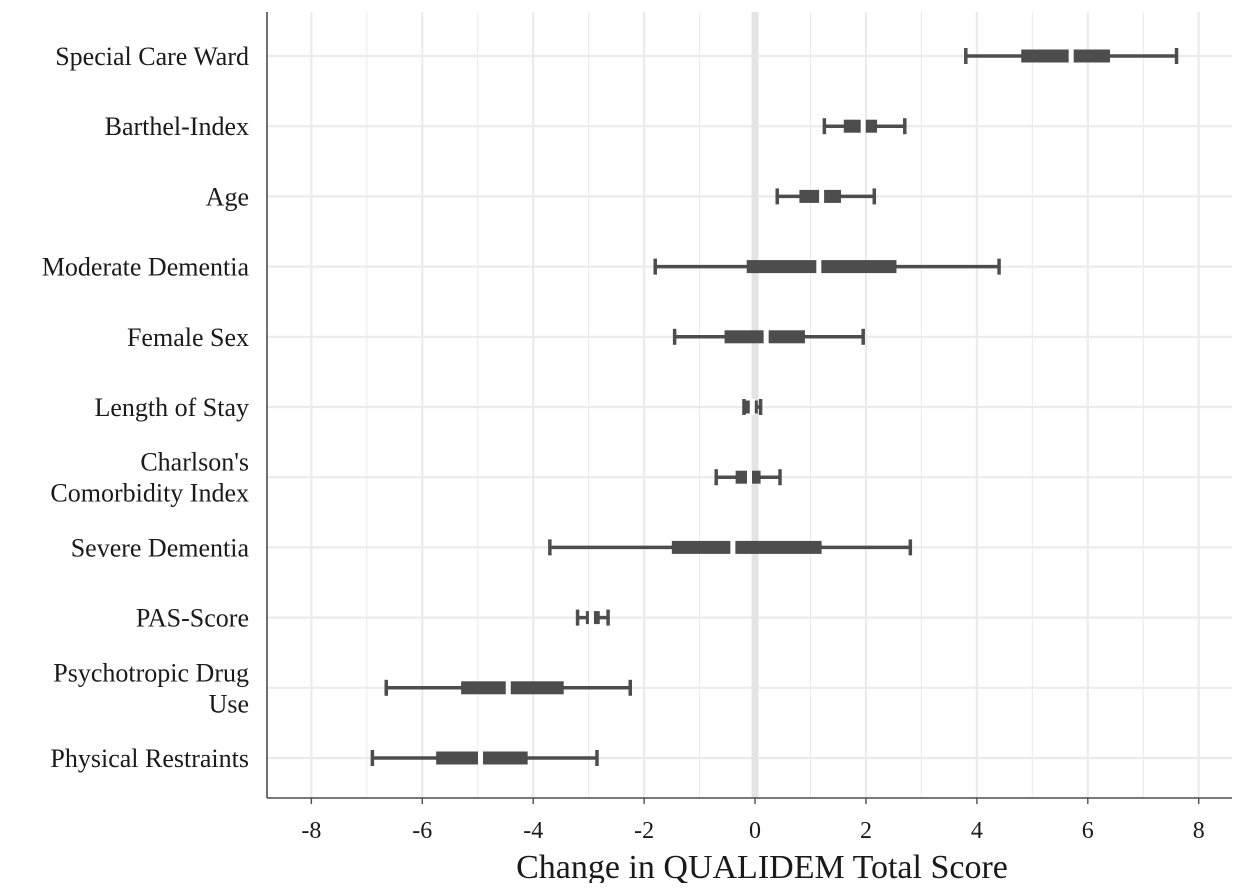 Image resolution: width=1245 pixels, height=888 pixels. Describe the element at coordinates (152, 56) in the screenshot. I see `y-axis-label: Special Care Ward` at that location.